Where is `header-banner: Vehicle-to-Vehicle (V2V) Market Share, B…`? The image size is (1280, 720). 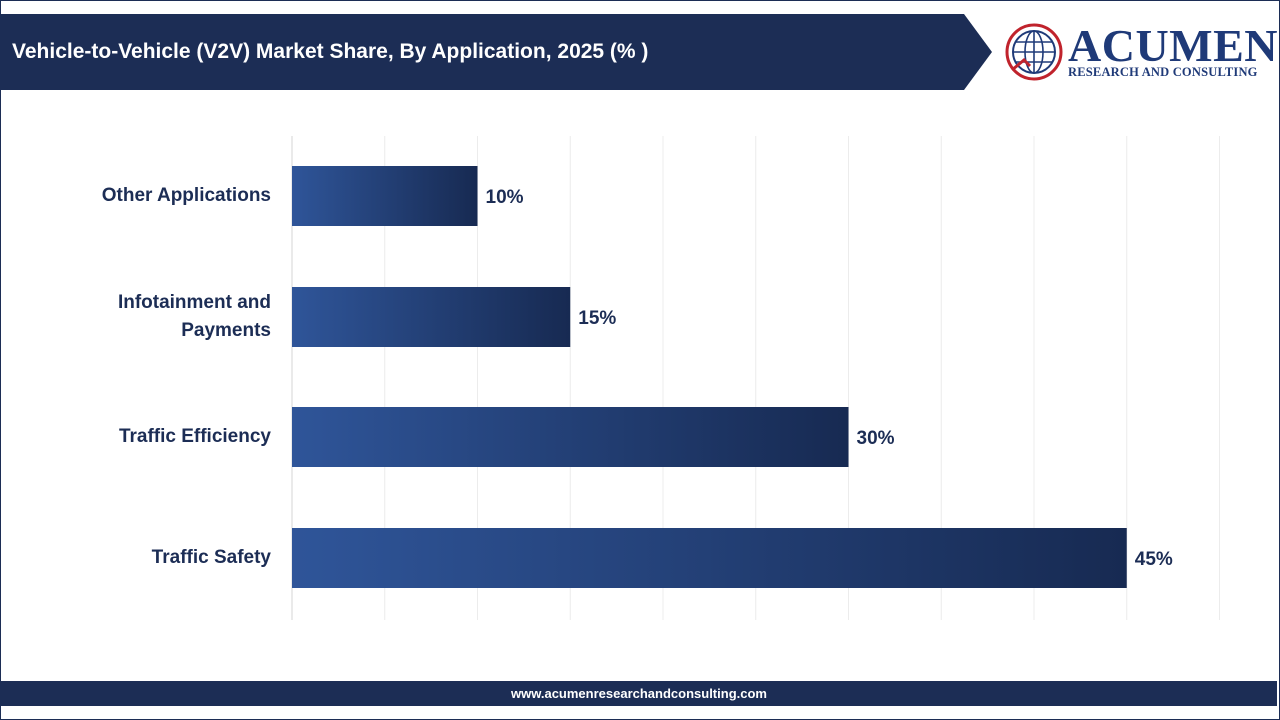
header-banner: Vehicle-to-Vehicle (V2V) Market Share, B… is located at coordinates (497, 52).